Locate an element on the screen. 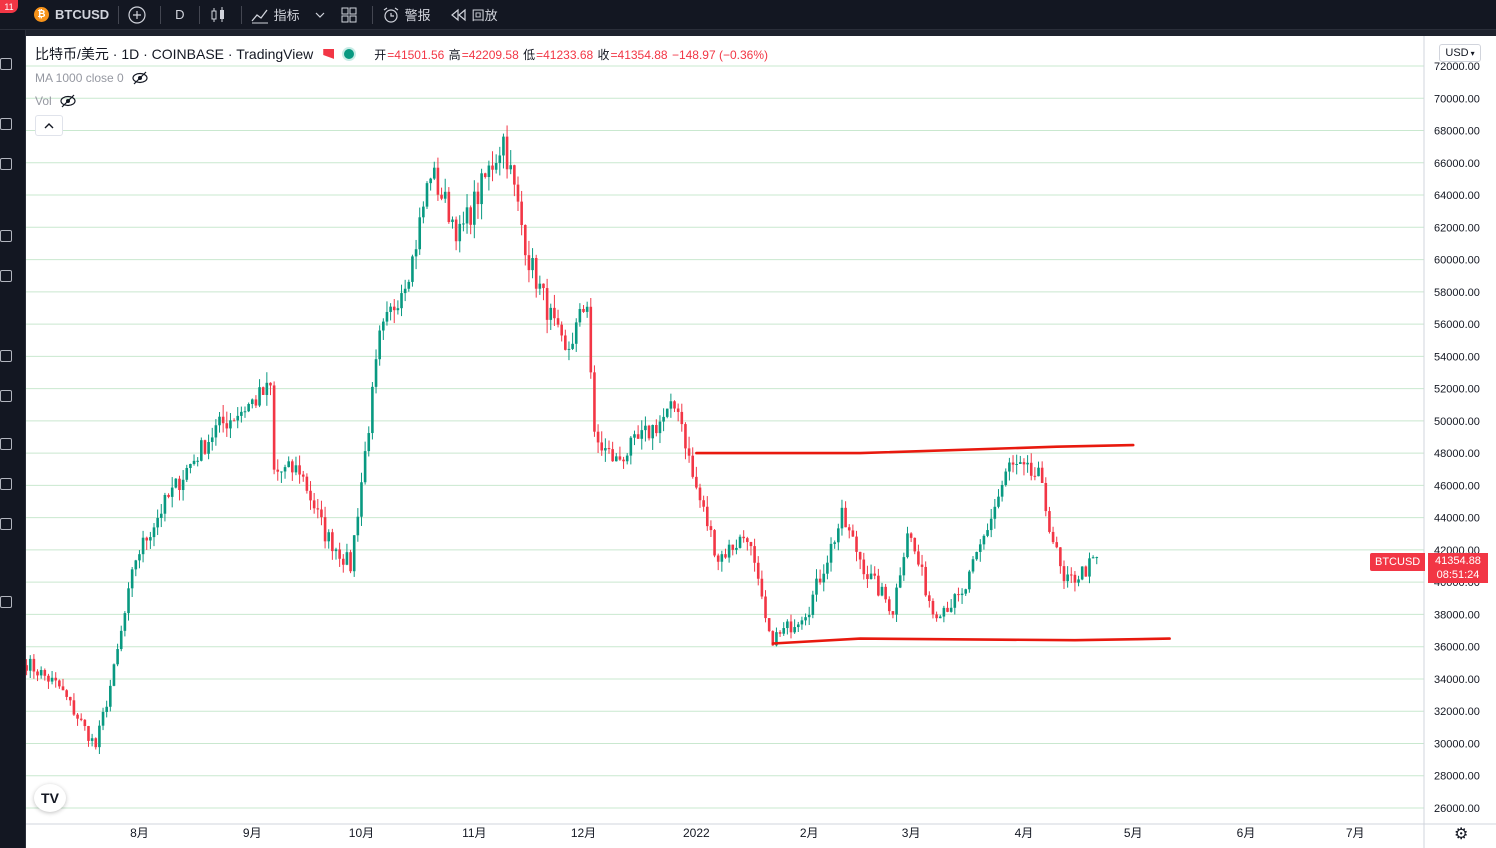 The image size is (1496, 848). grid-layout-icon is located at coordinates (349, 14).